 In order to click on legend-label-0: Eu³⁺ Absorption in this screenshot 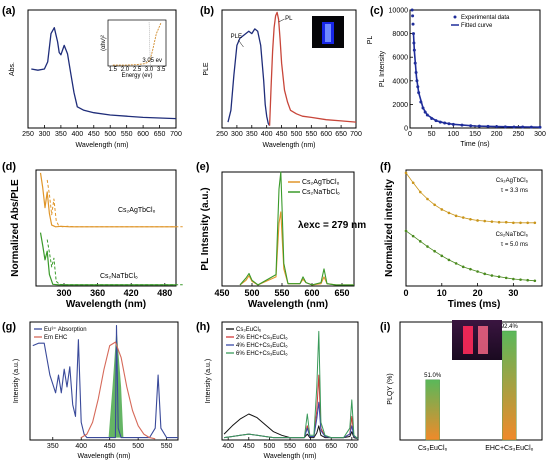, I will do `click(65, 329)`.